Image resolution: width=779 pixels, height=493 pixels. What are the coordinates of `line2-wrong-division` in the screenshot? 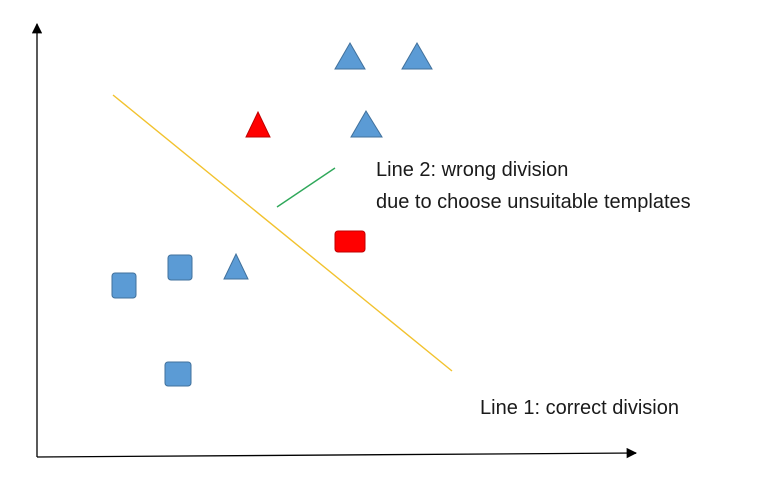 It's located at (306, 187).